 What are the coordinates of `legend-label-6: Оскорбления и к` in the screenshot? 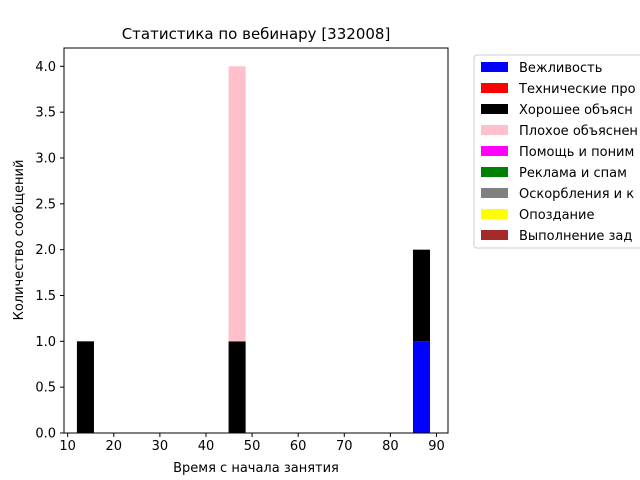 It's located at (576, 194).